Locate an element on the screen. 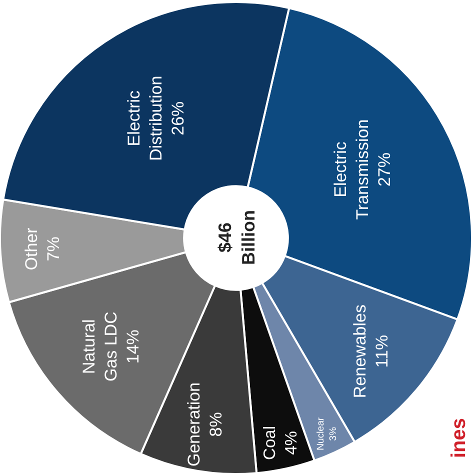 Image resolution: width=473 pixels, height=476 pixels. slice-label: Renewables is located at coordinates (360, 351).